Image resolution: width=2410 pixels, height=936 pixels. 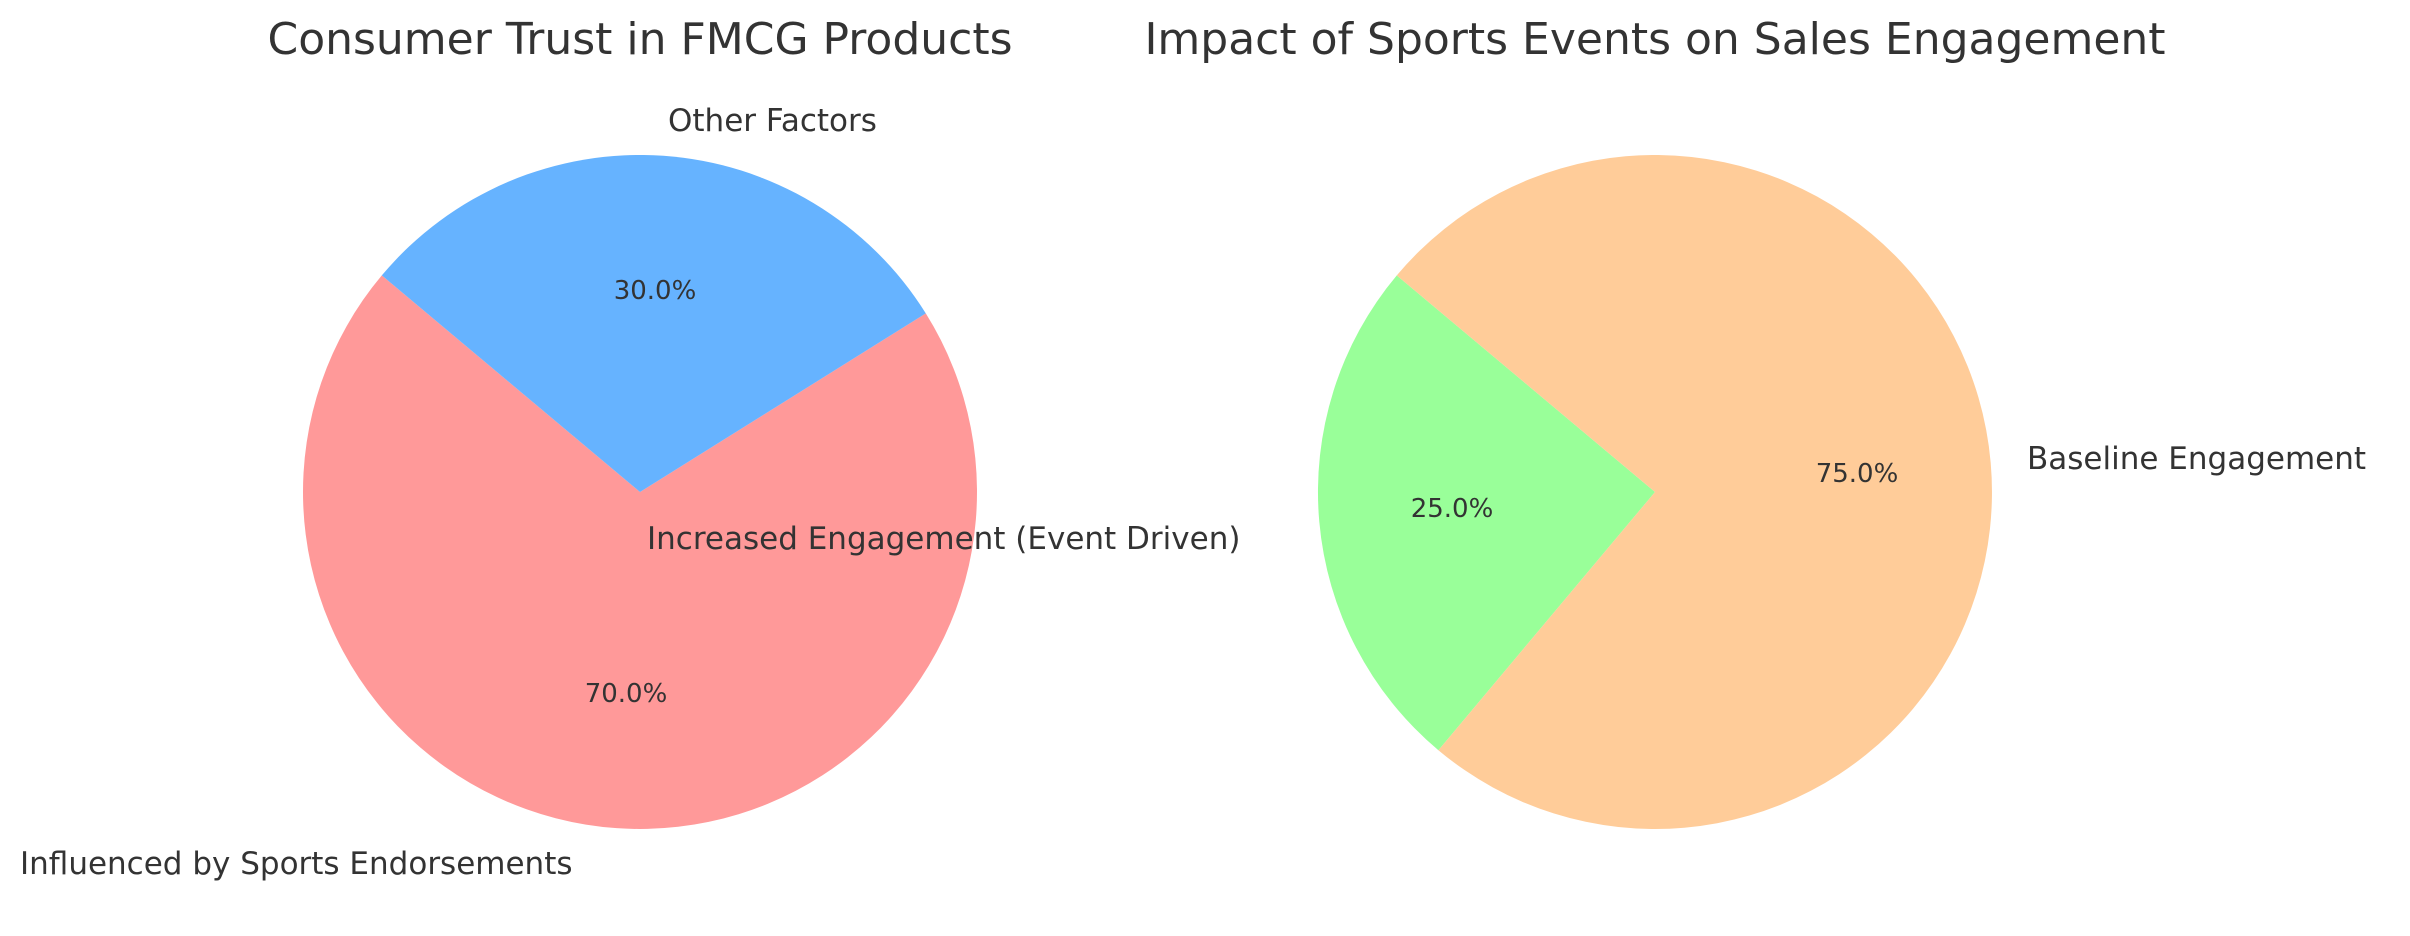 What do you see at coordinates (772, 121) in the screenshot?
I see `slice-category-label: Other Factors` at bounding box center [772, 121].